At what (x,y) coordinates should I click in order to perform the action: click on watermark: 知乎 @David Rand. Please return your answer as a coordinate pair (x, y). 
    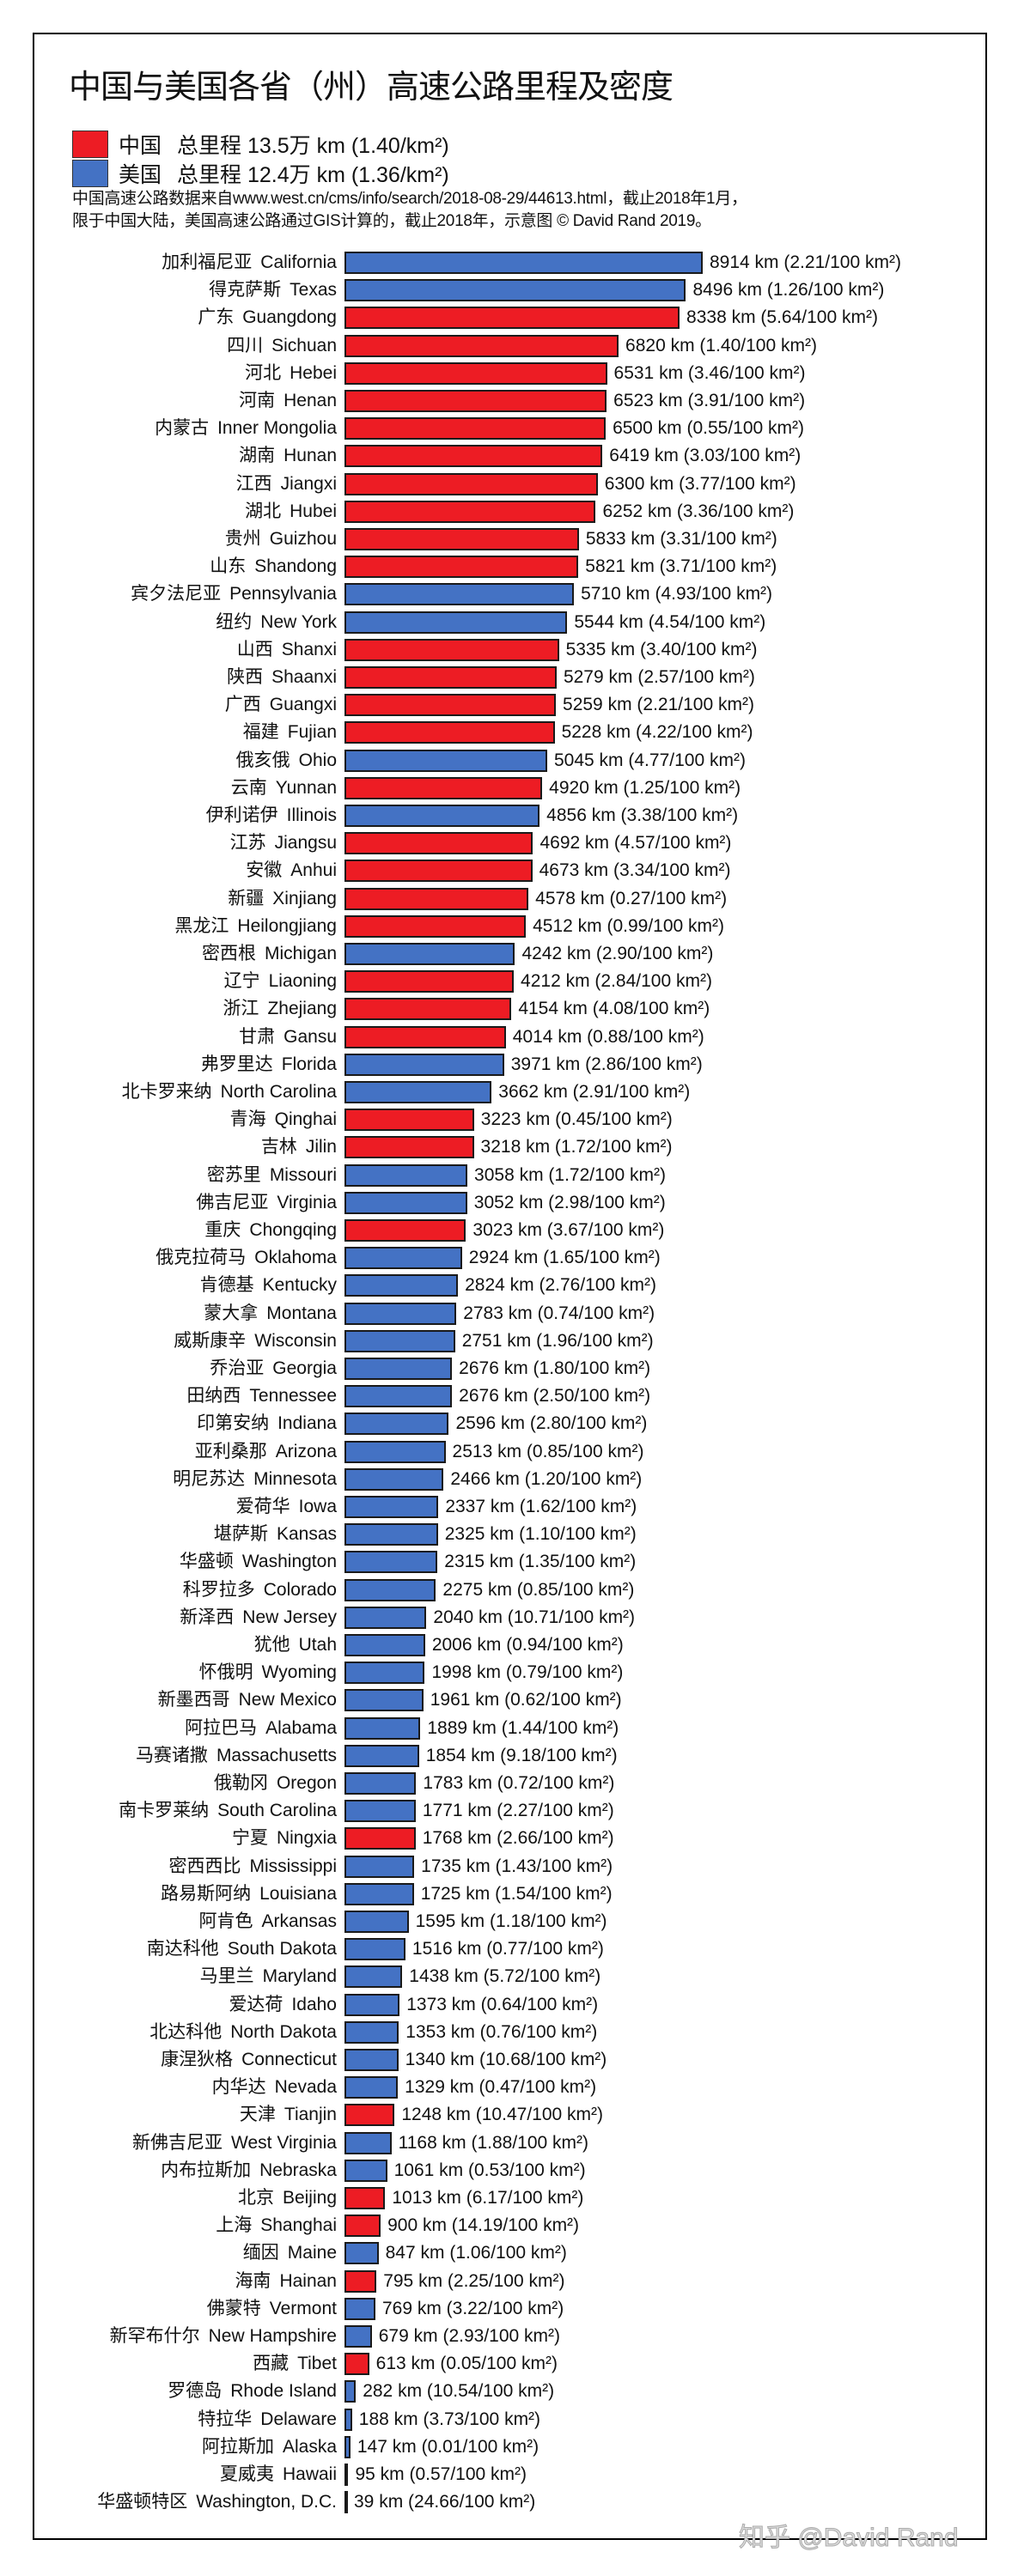
    Looking at the image, I should click on (849, 2538).